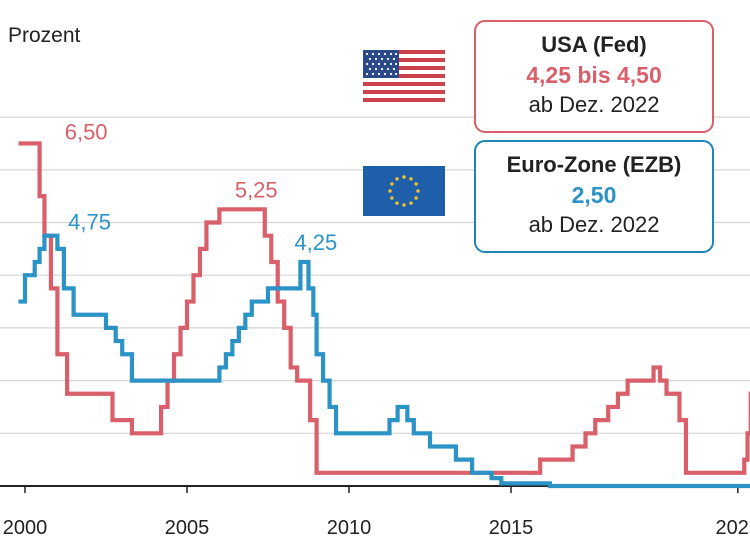 The height and width of the screenshot is (549, 750). I want to click on usa-legend-box: USA (Fed) 4,25 bis 4,50 ab Dez. 2022, so click(594, 76).